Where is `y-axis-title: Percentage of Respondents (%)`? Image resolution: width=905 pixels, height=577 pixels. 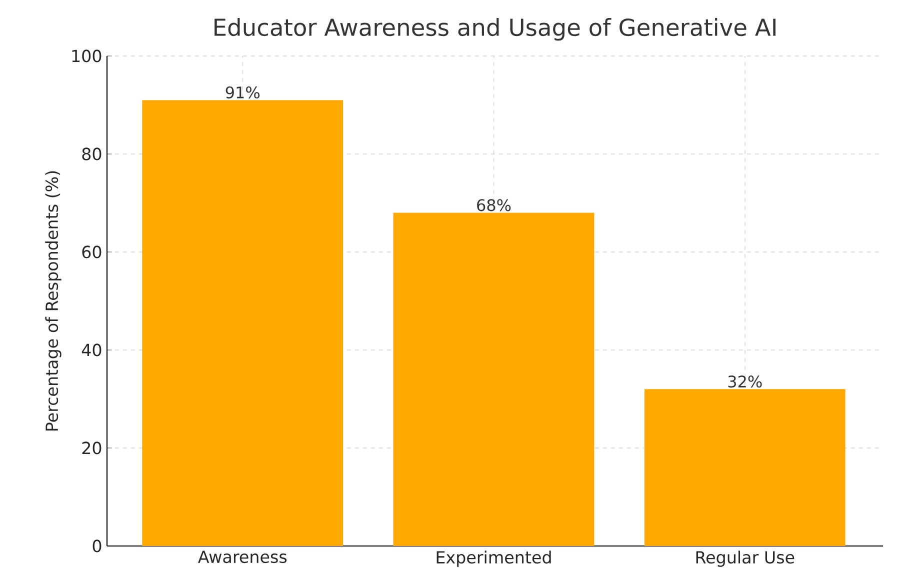 y-axis-title: Percentage of Respondents (%) is located at coordinates (53, 300).